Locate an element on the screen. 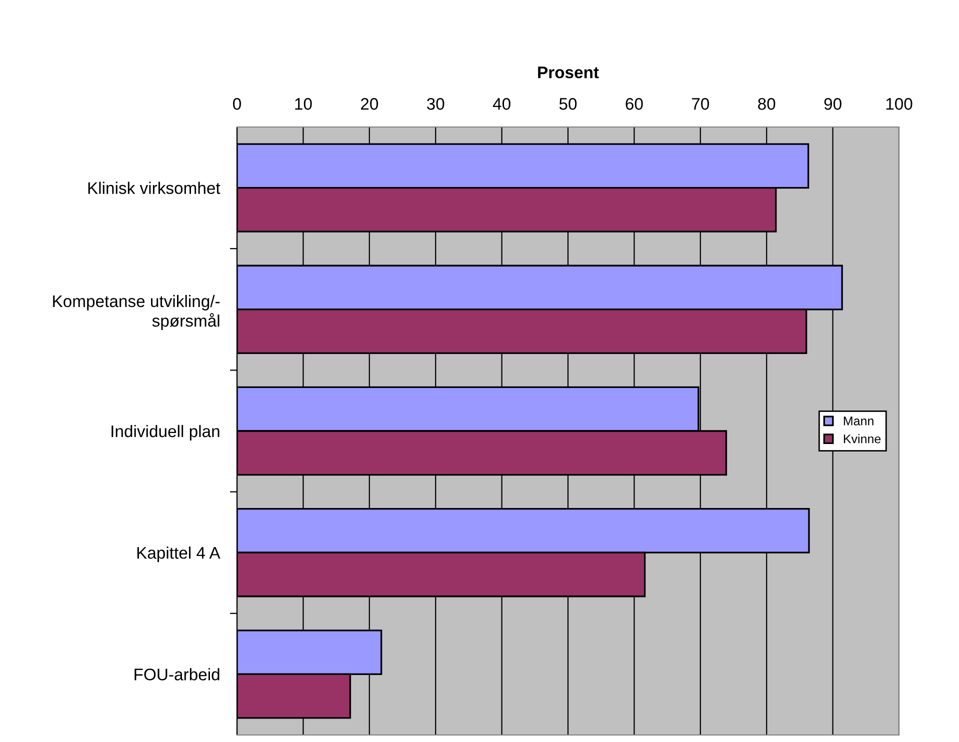 Image resolution: width=959 pixels, height=742 pixels. y-tick-label: Individuell plan is located at coordinates (166, 432).